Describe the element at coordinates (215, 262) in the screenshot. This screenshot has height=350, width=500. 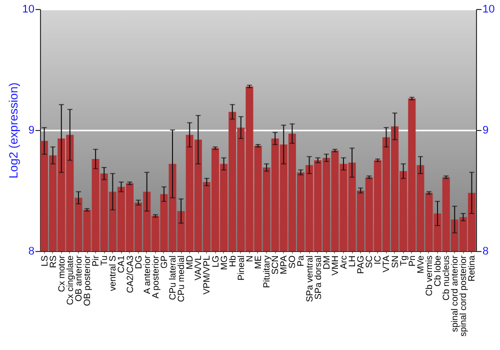
I see `x-tick-label: LG` at that location.